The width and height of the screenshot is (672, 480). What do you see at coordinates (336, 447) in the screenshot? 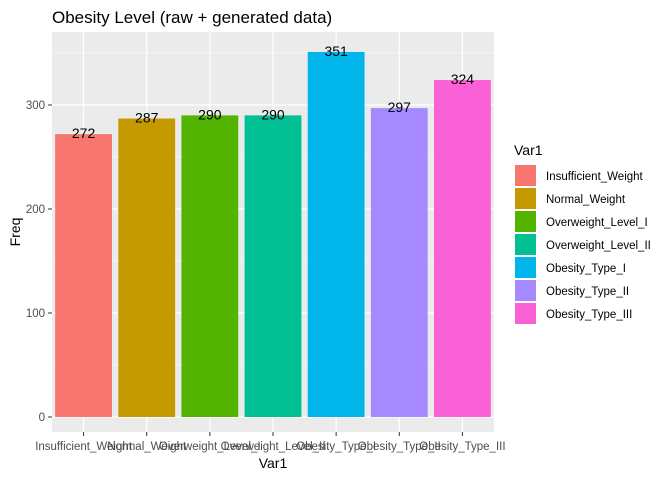
I see `x-tick-label: Obesity_Type_I` at bounding box center [336, 447].